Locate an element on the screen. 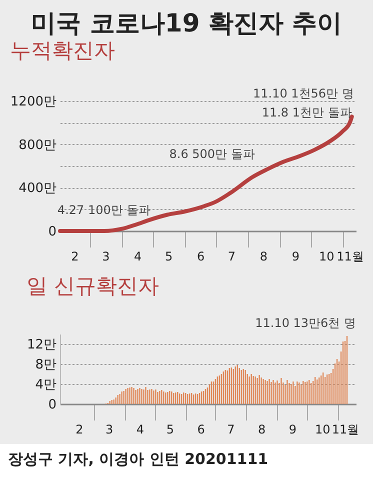 The image size is (376, 500). y-tick-label: 400만 is located at coordinates (37, 188).